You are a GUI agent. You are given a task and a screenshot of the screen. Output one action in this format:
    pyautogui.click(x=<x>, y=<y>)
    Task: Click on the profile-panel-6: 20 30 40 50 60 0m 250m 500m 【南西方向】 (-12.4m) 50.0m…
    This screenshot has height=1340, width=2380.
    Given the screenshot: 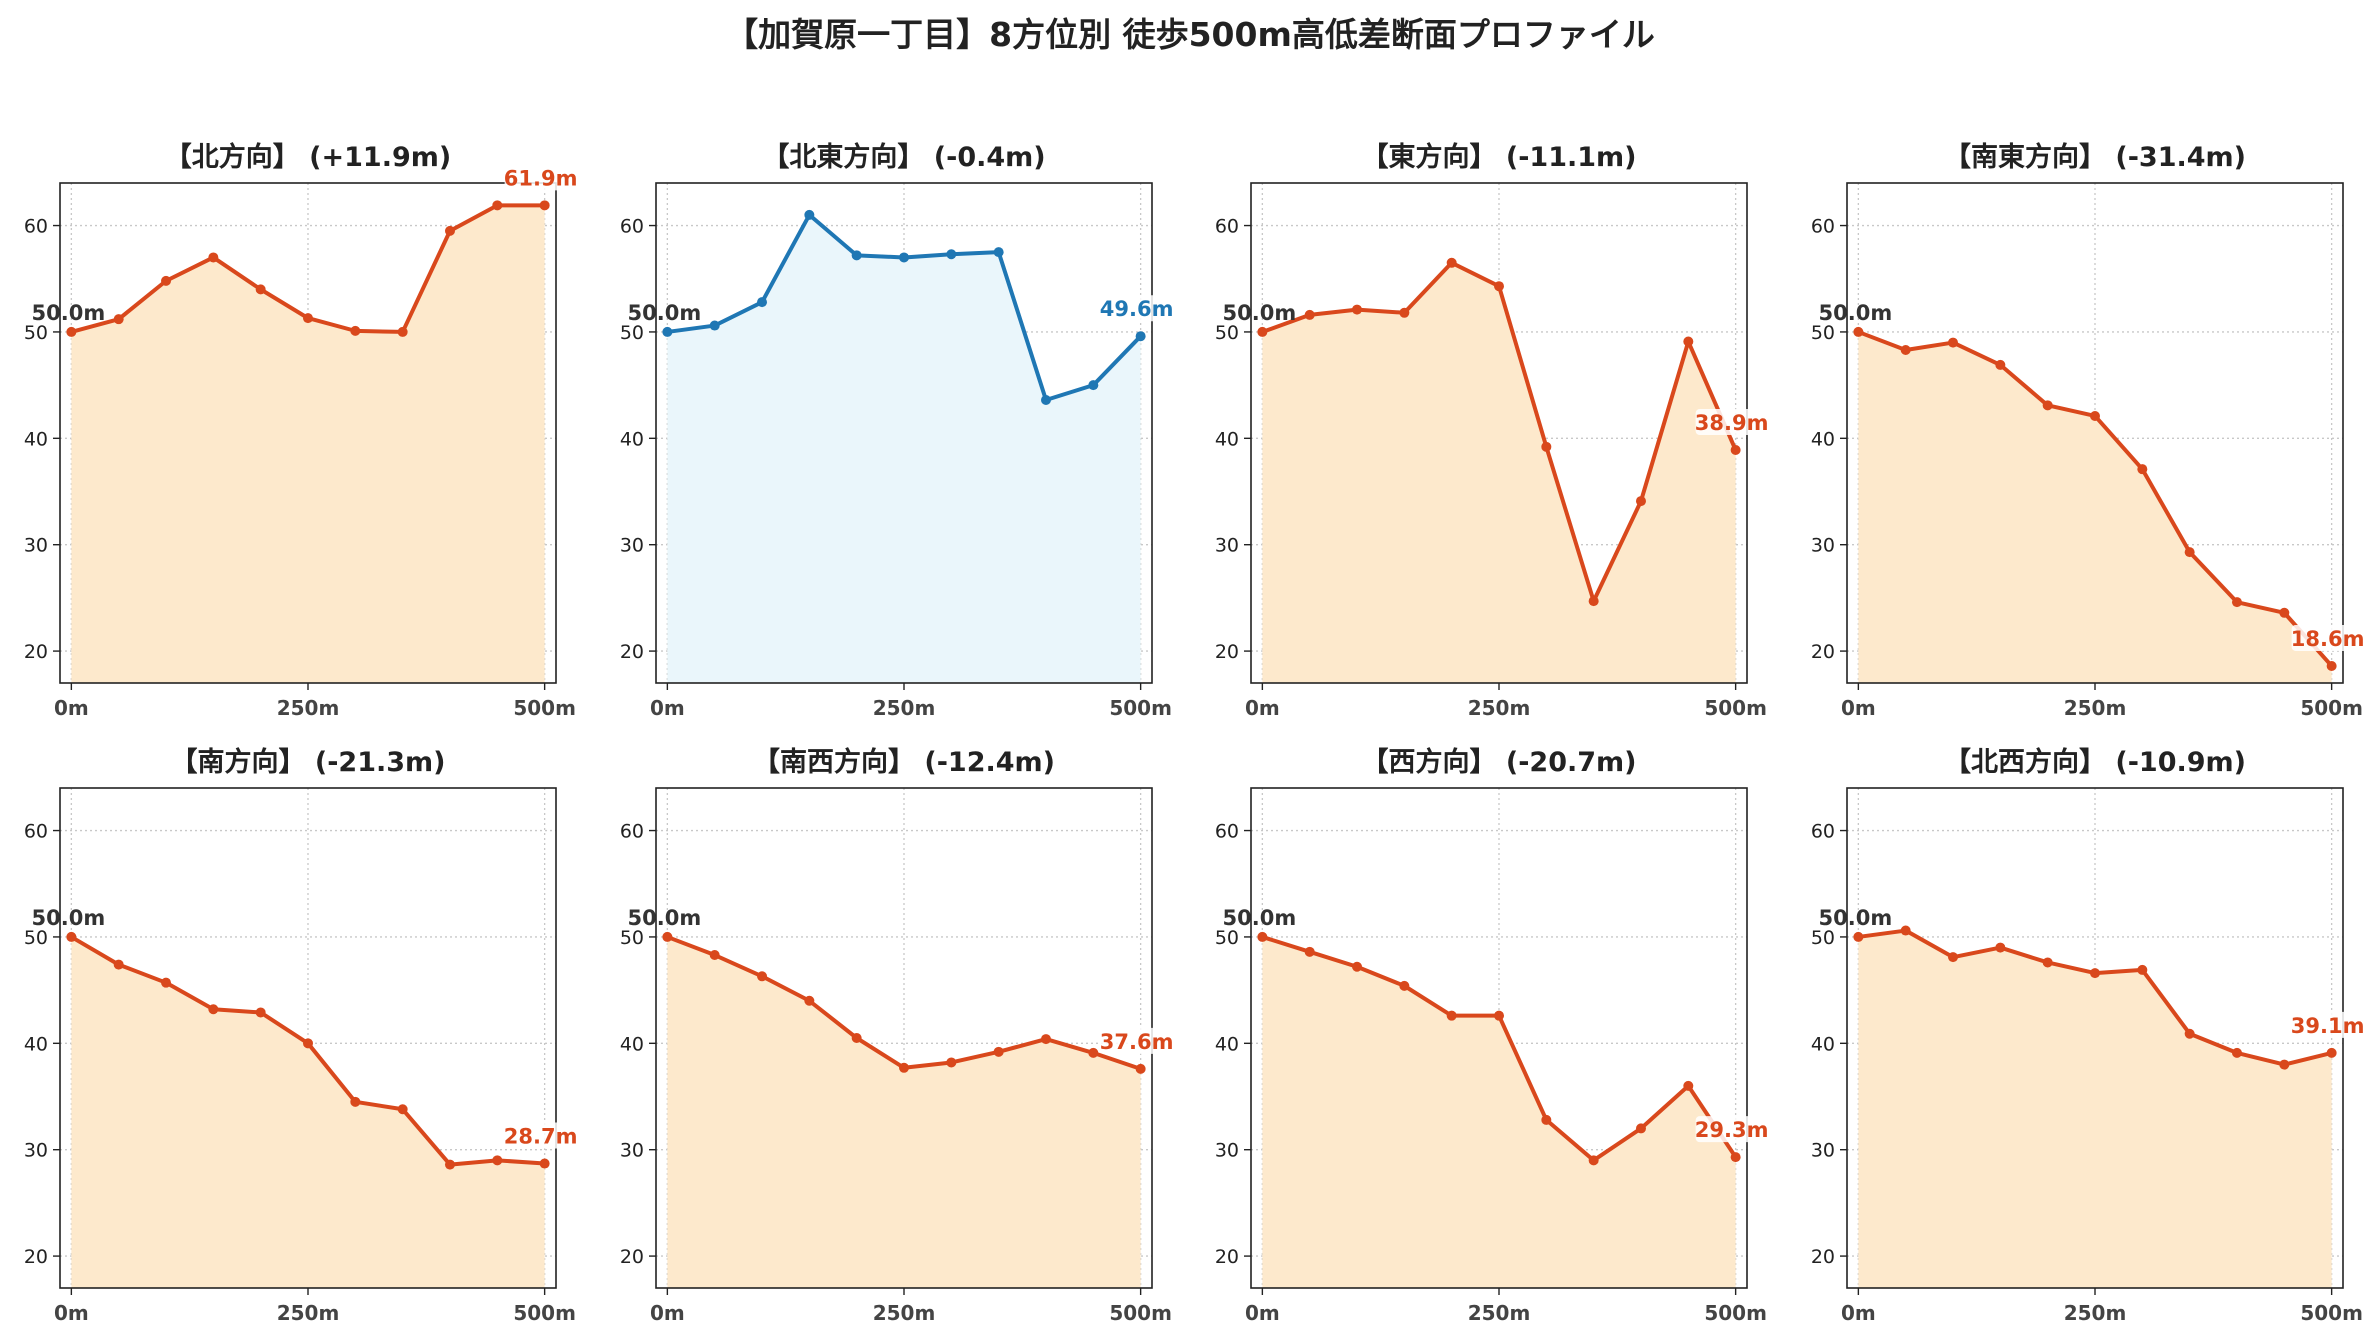 What is the action you would take?
    pyautogui.click(x=897, y=1035)
    